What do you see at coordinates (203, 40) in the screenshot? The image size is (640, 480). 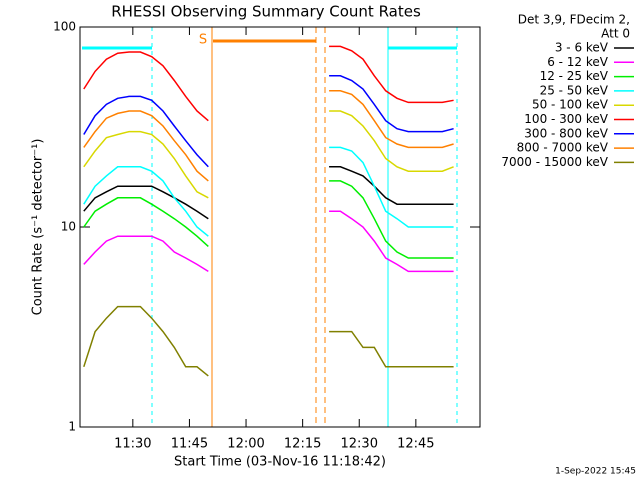 I see `annotation: S` at bounding box center [203, 40].